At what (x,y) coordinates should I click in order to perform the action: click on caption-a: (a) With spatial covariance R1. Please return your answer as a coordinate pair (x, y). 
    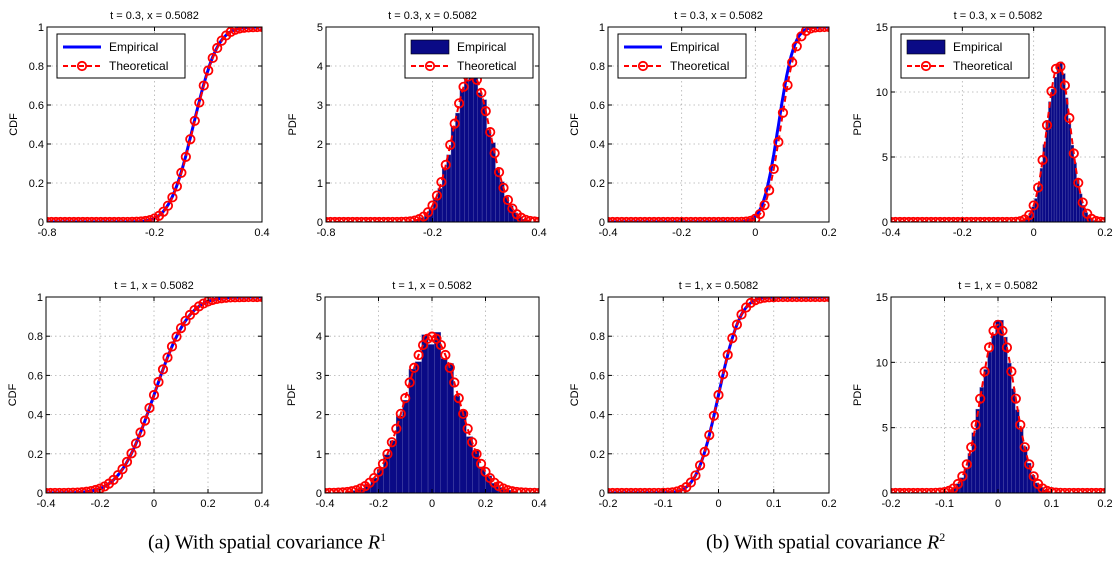
    Looking at the image, I should click on (267, 542).